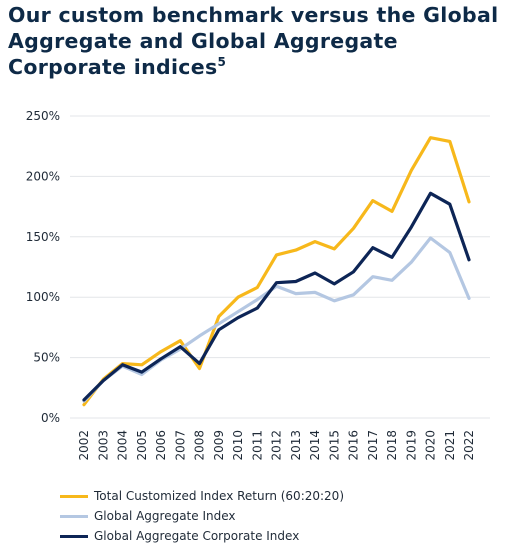 The width and height of the screenshot is (518, 556). What do you see at coordinates (219, 496) in the screenshot?
I see `legend-label-total: Total Customized Index Return (60:20:20)` at bounding box center [219, 496].